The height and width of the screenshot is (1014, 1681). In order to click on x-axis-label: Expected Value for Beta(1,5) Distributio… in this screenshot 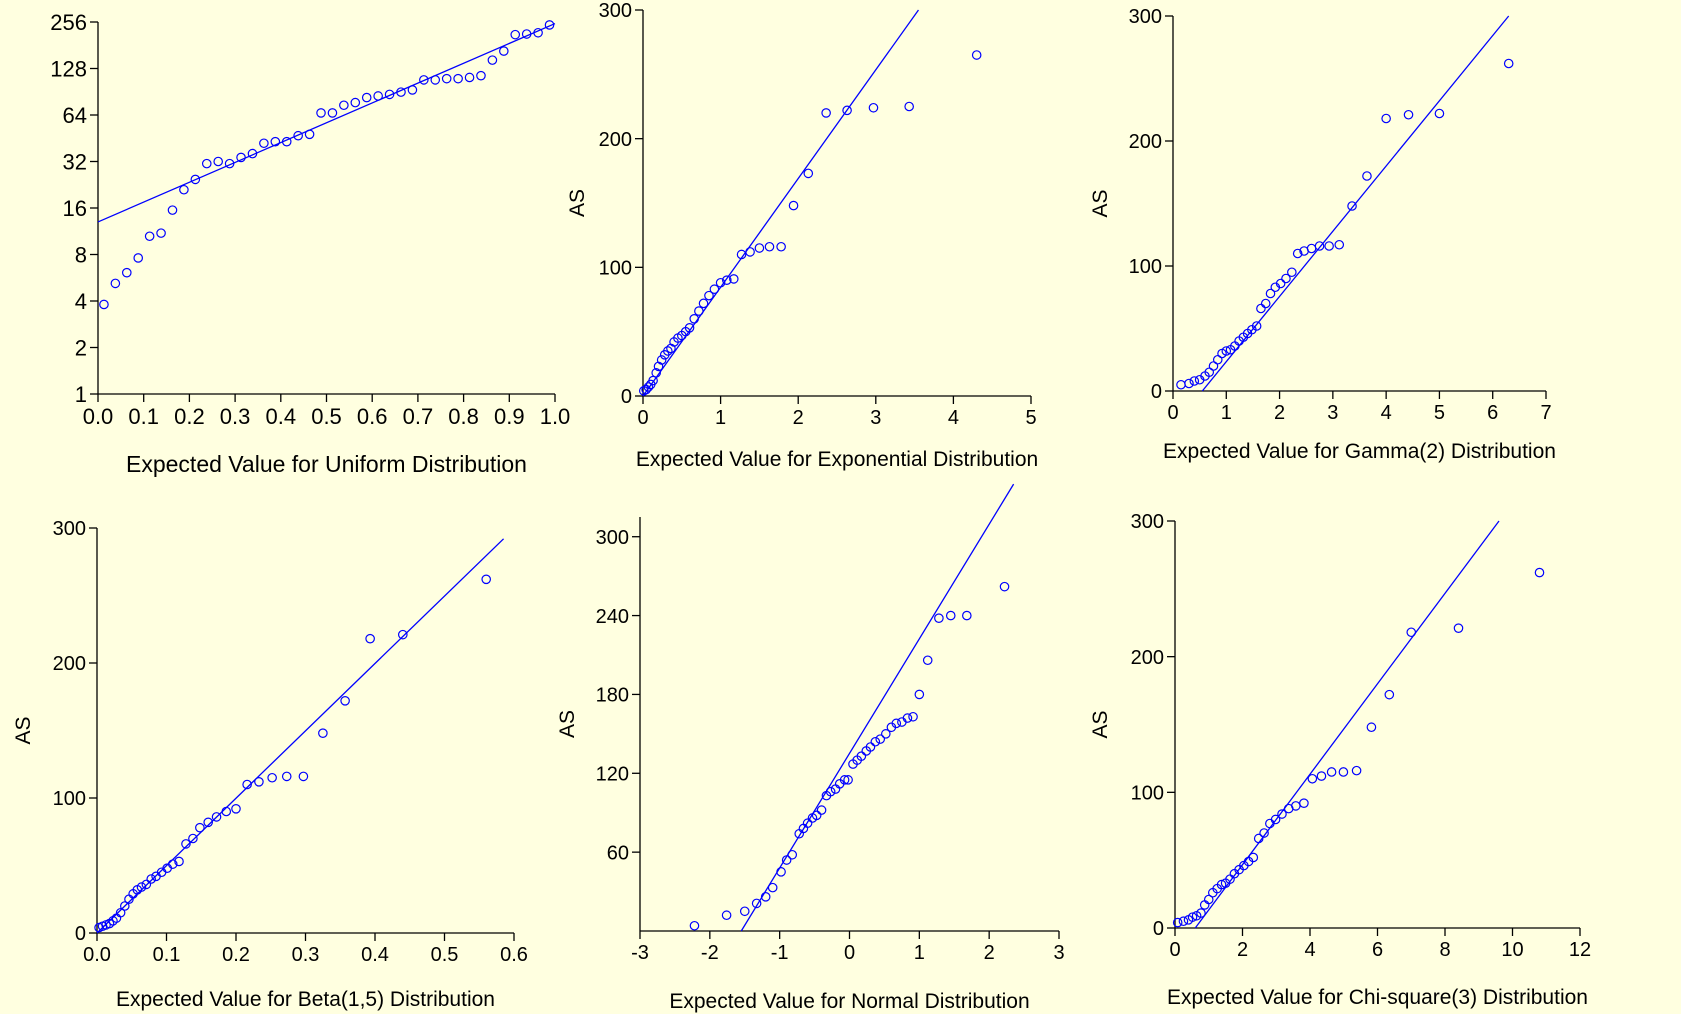, I will do `click(305, 999)`.